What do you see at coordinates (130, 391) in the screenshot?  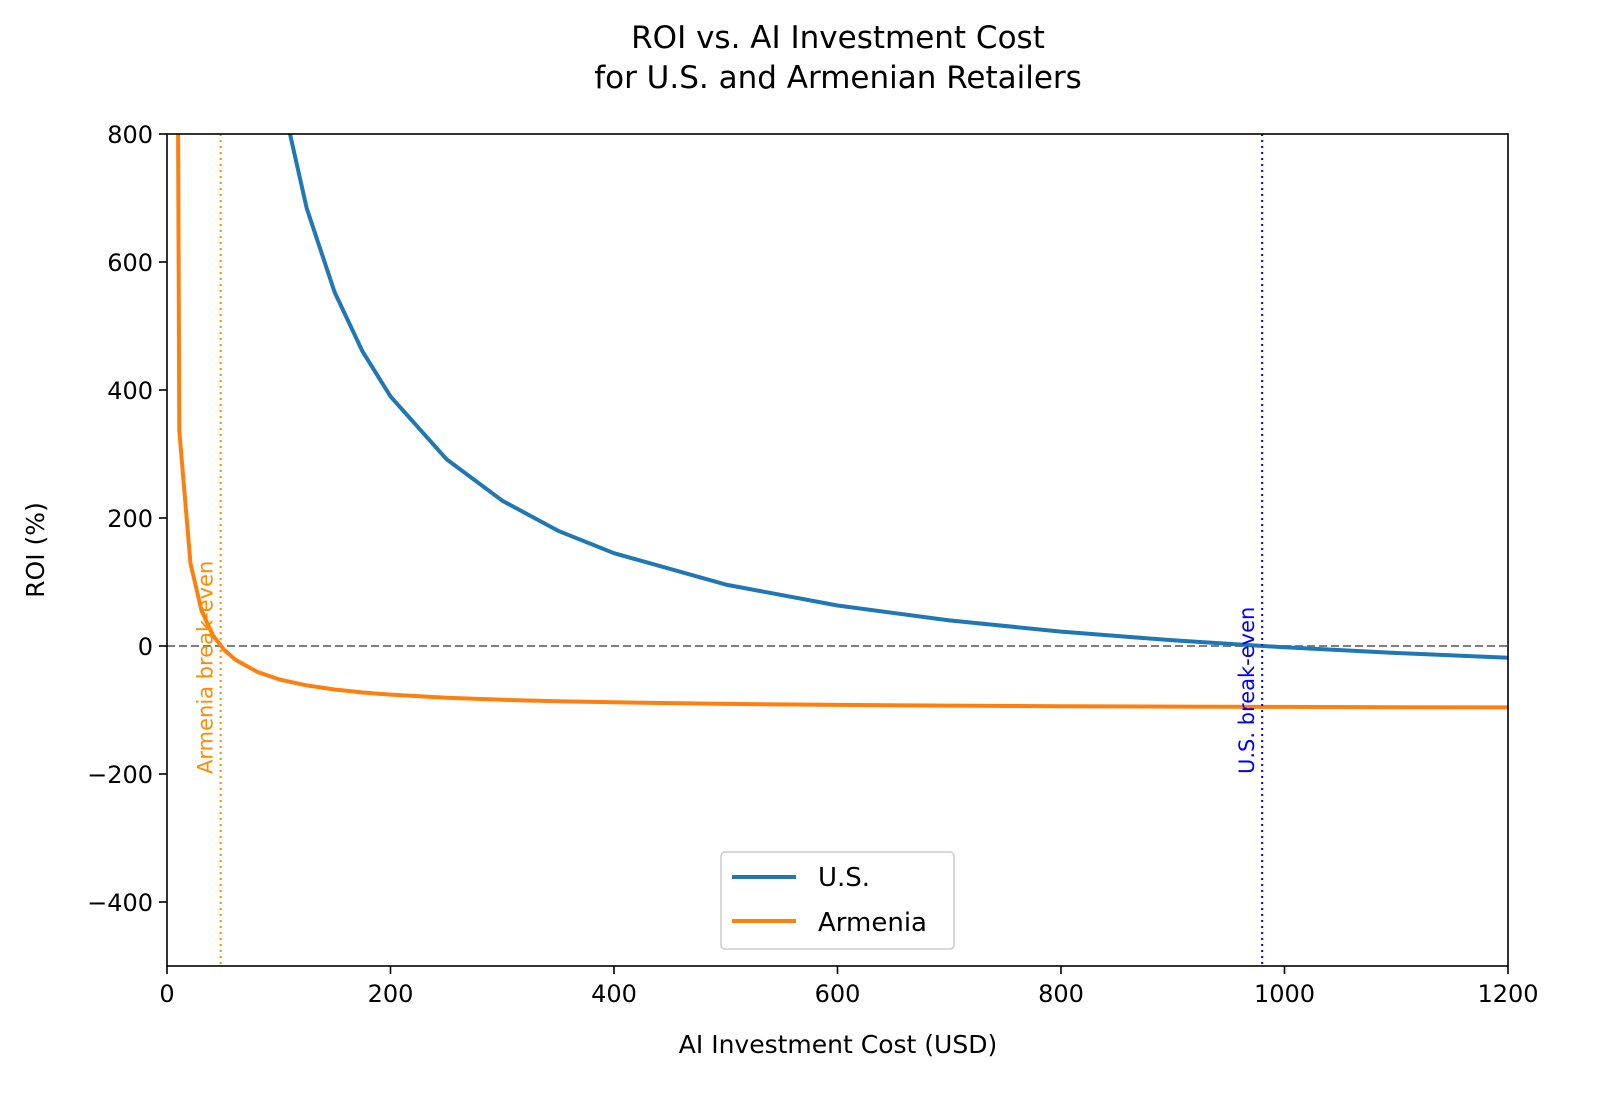 I see `y-tick-label: 400` at bounding box center [130, 391].